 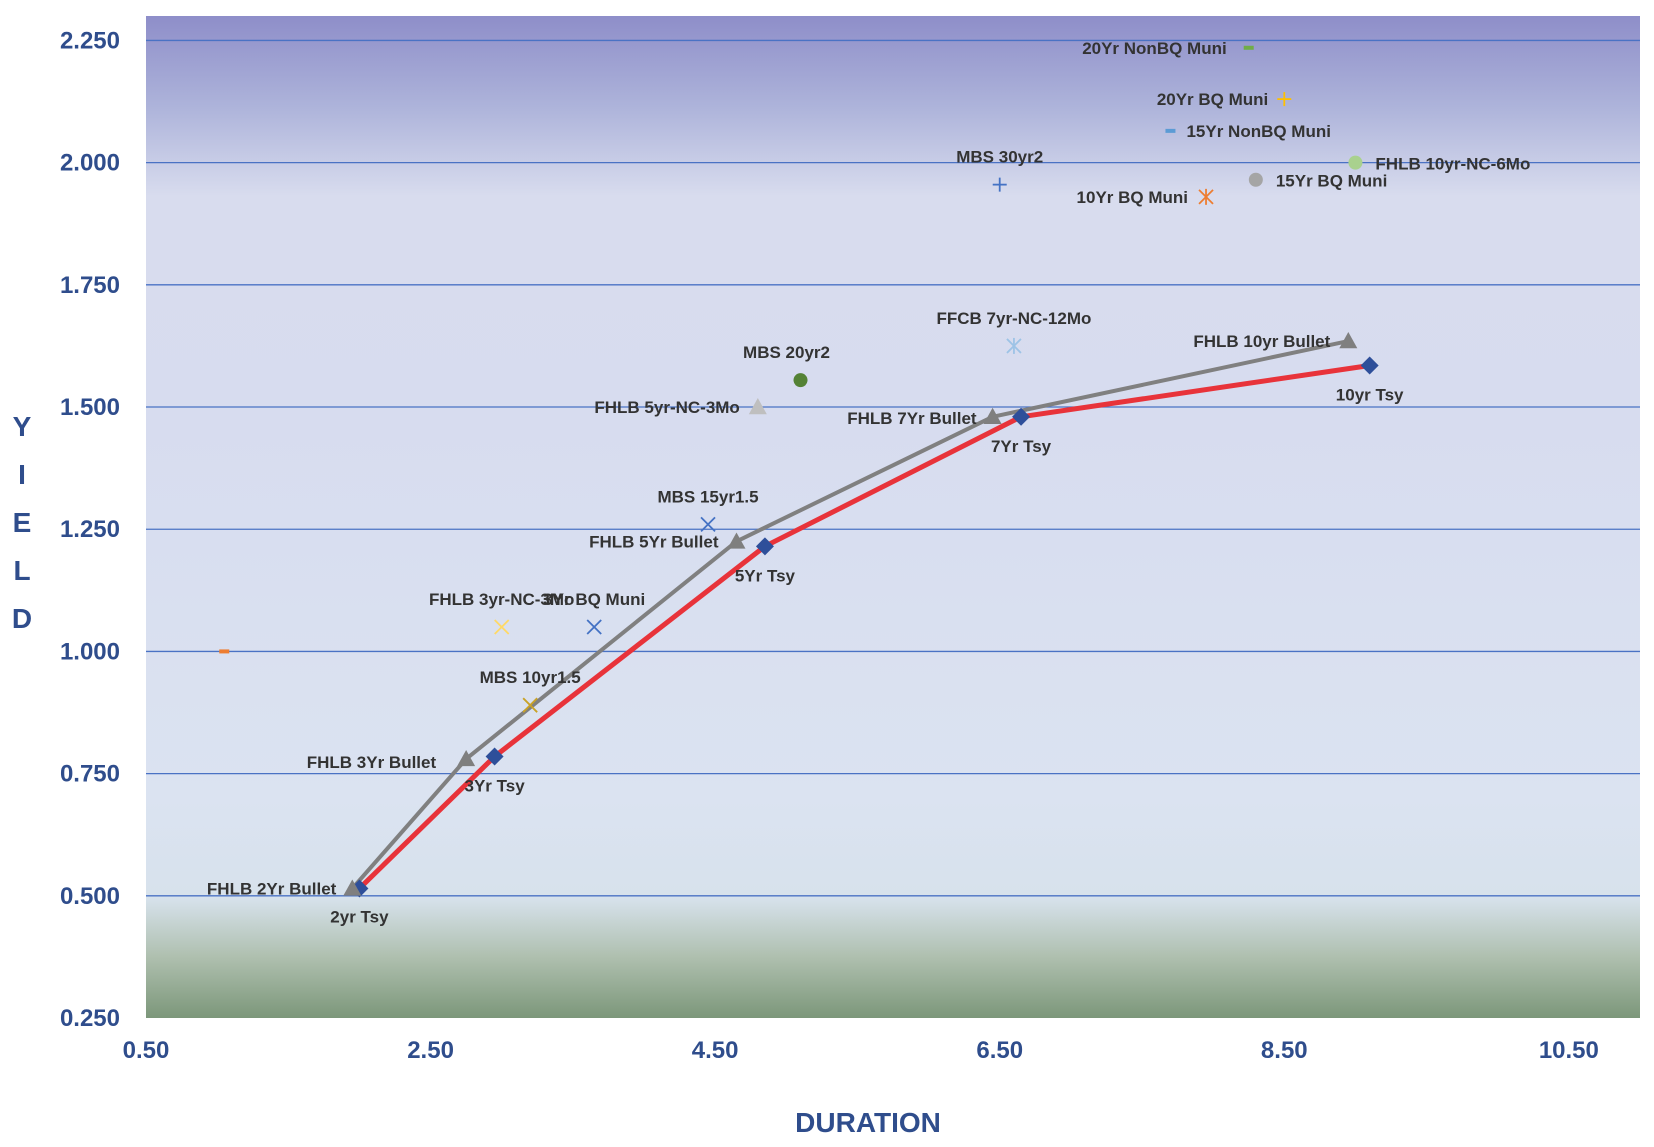 What do you see at coordinates (495, 786) in the screenshot?
I see `point-label: 3Yr Tsy` at bounding box center [495, 786].